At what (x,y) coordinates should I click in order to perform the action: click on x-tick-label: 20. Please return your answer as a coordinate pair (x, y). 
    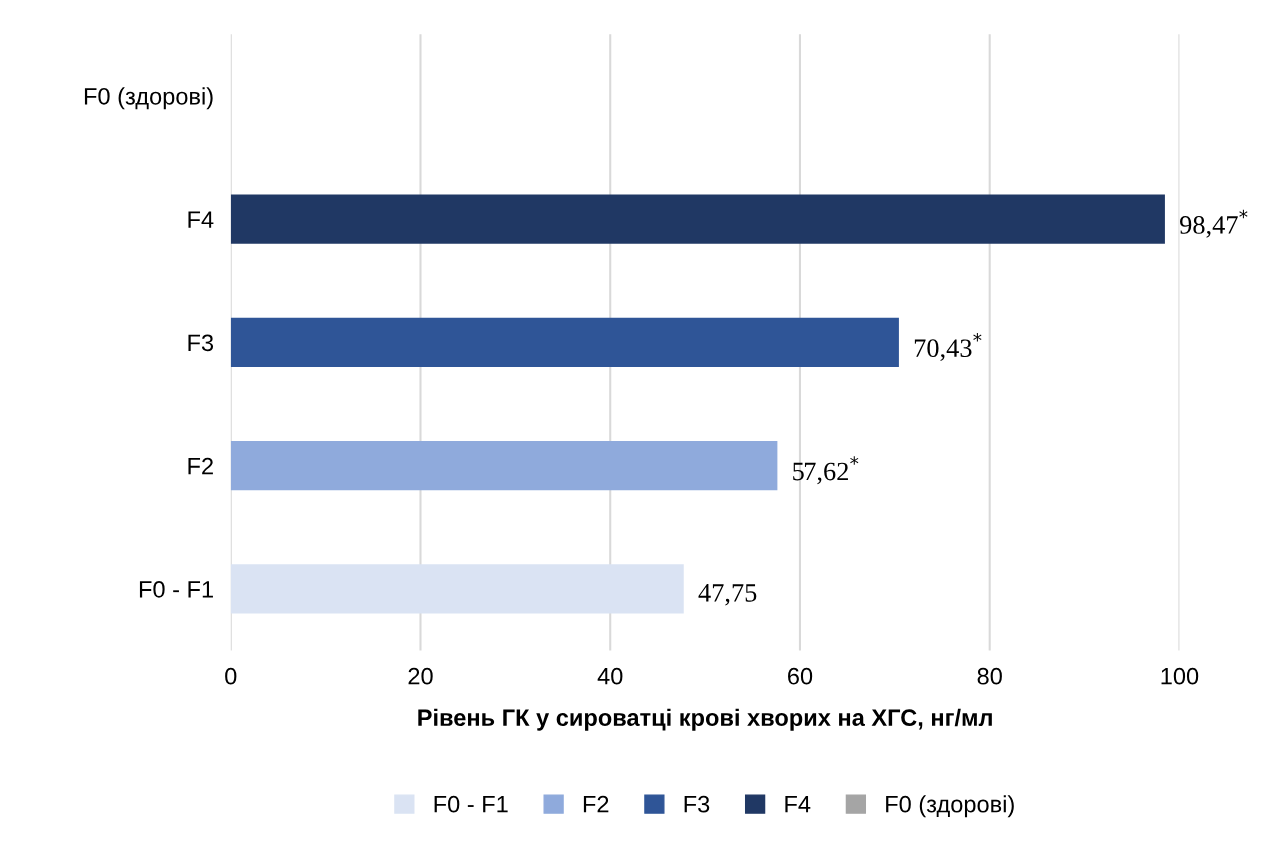
    Looking at the image, I should click on (420, 676).